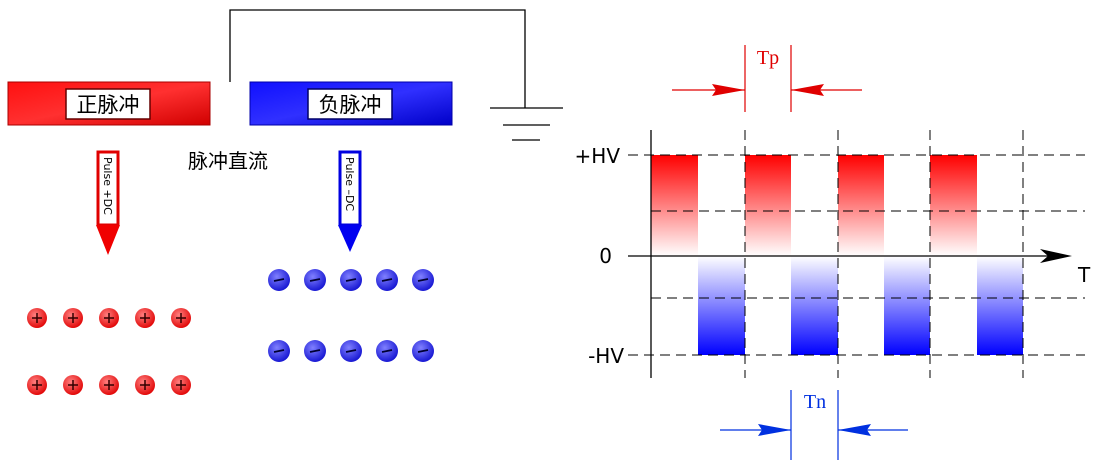 This screenshot has width=1096, height=463. Describe the element at coordinates (1056, 256) in the screenshot. I see `axis-arrow` at that location.